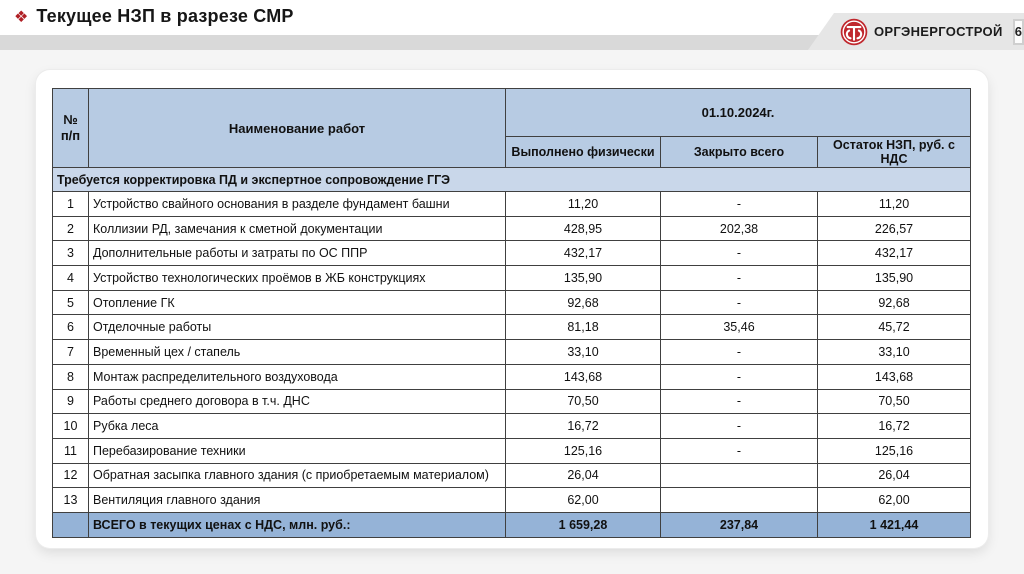 The width and height of the screenshot is (1024, 574). Describe the element at coordinates (70, 426) in the screenshot. I see `row-num-cell: 10` at that location.